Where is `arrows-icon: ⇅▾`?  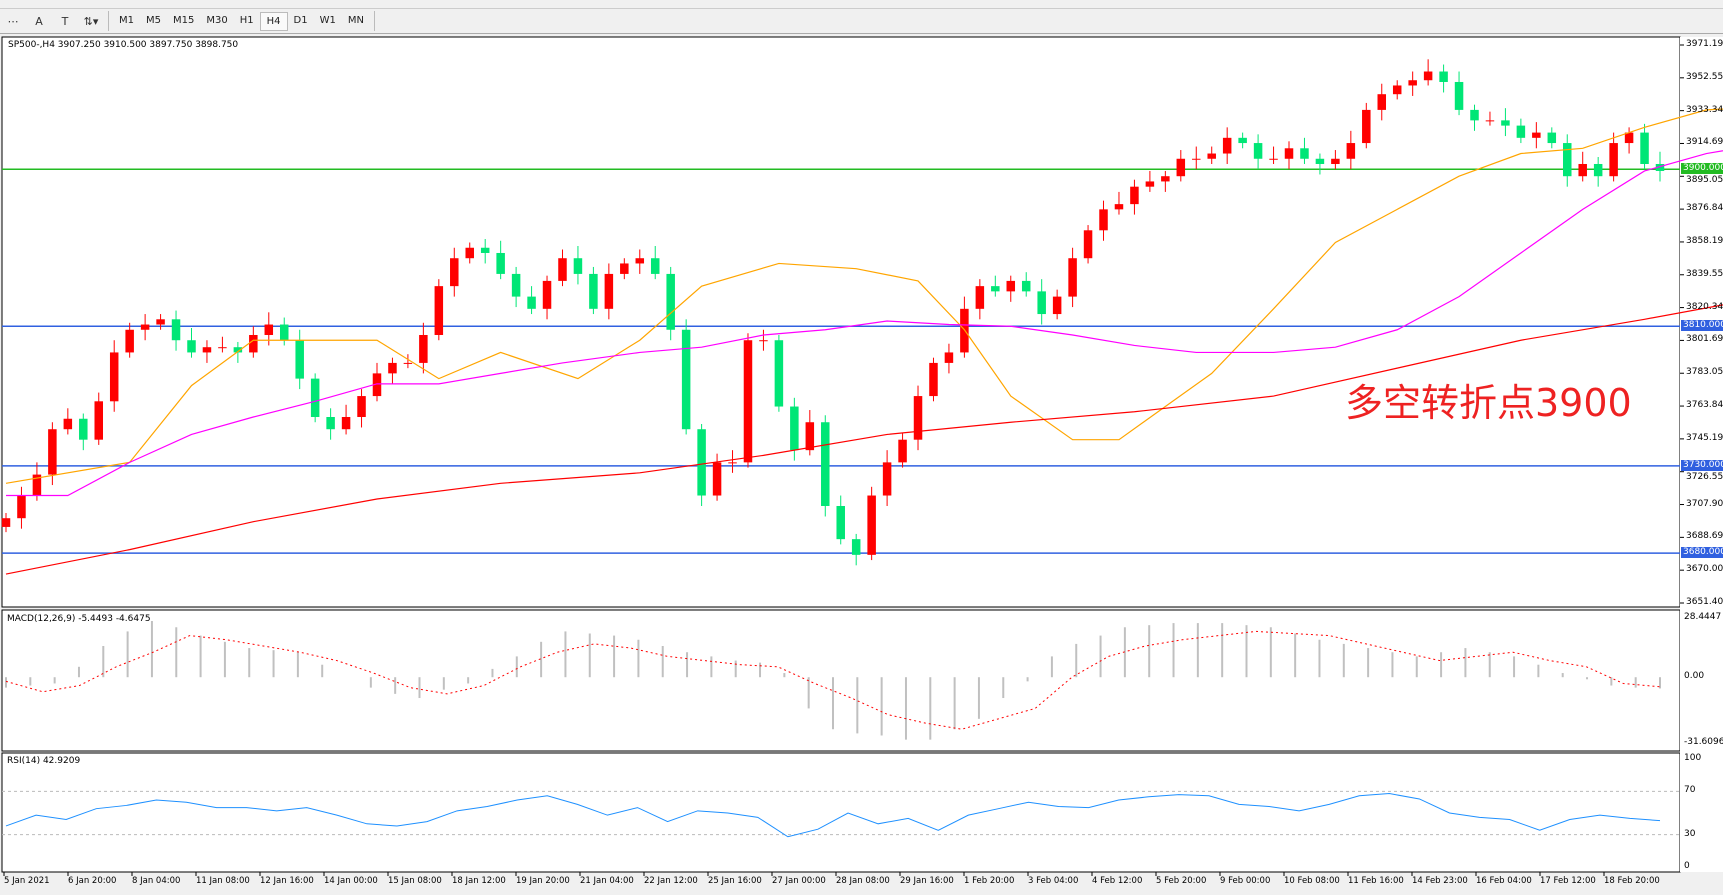
arrows-icon: ⇅▾ is located at coordinates (91, 21).